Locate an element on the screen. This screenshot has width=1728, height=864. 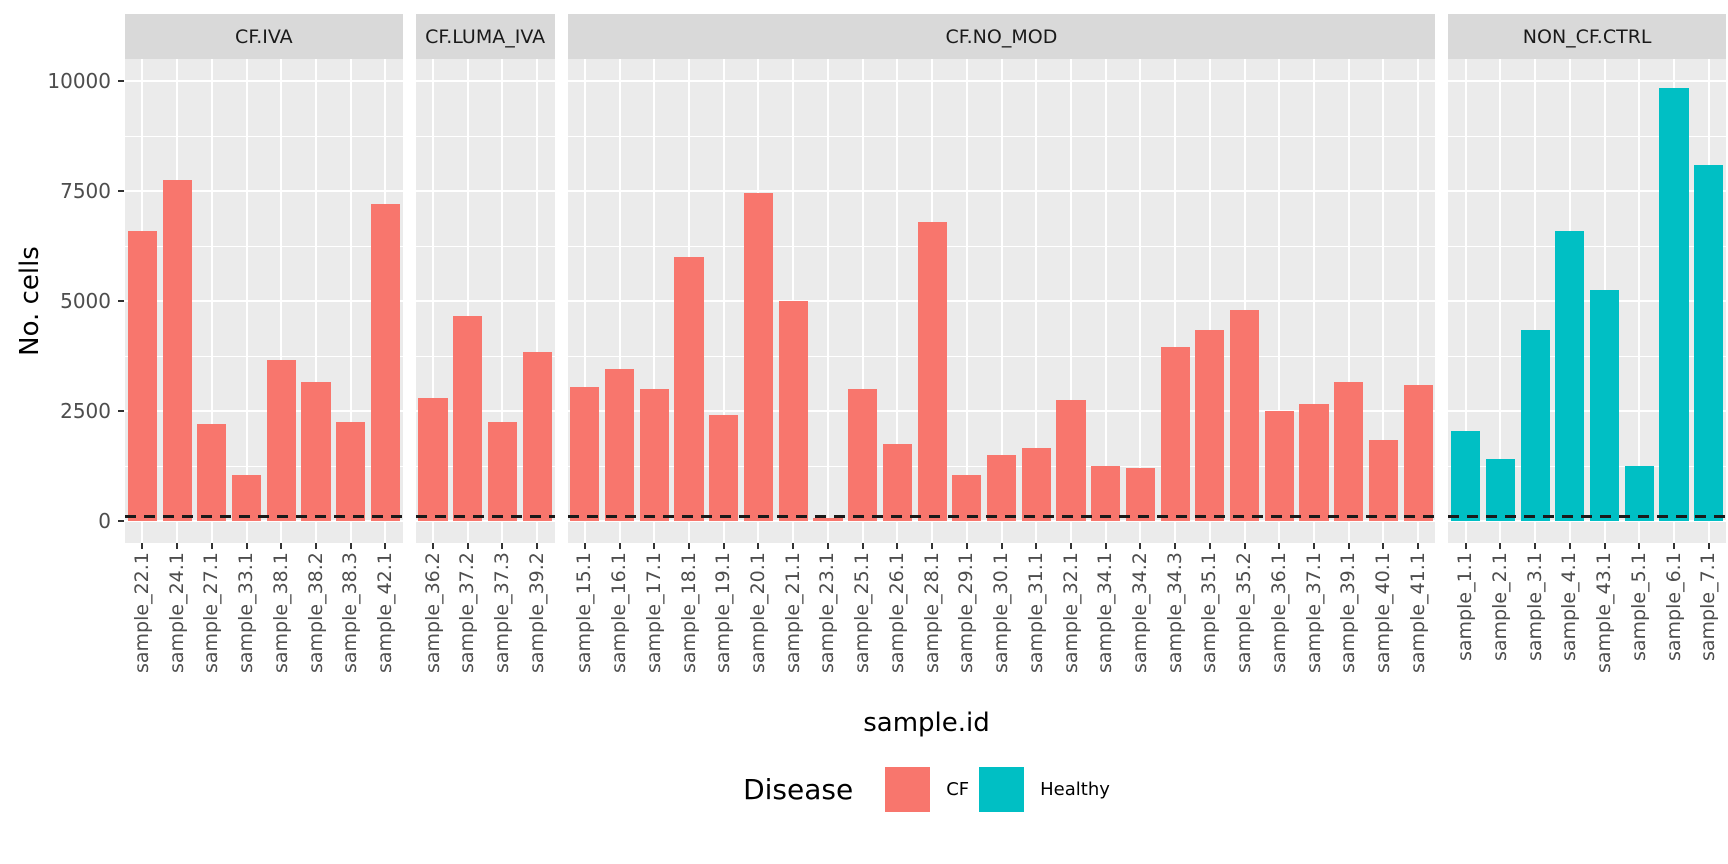
x-tick-label: sample_36.2 is located at coordinates (432, 612).